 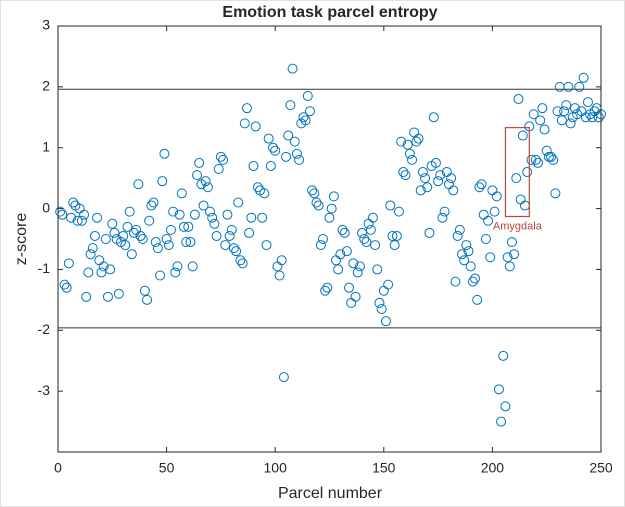 I want to click on annotation-label: Amygdala, so click(x=518, y=226).